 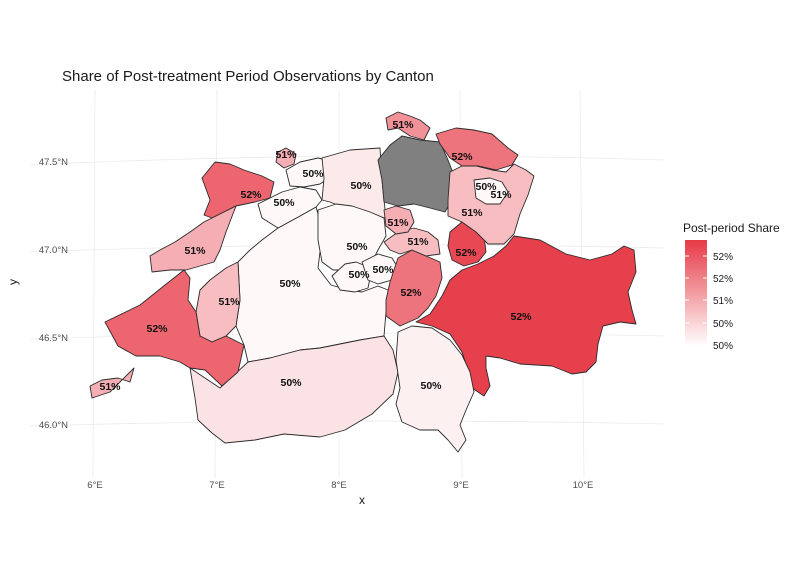 I want to click on canton-neuchatel, so click(x=193, y=239).